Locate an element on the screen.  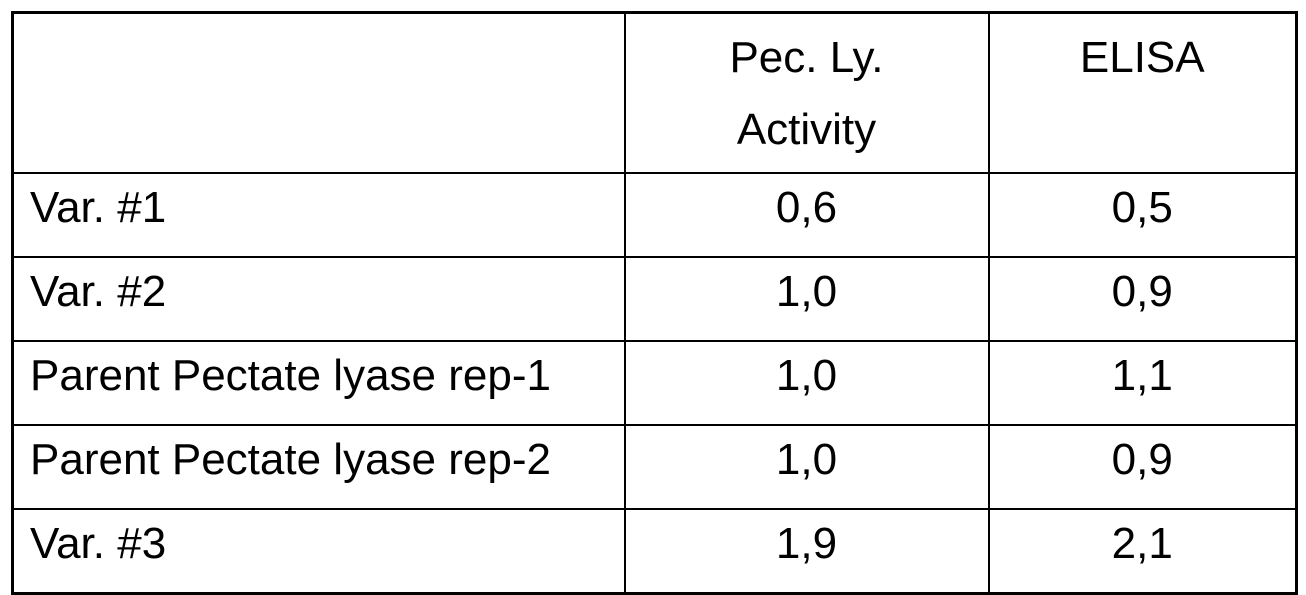
row-label: Parent Pectate lyase rep-2 is located at coordinates (318, 467).